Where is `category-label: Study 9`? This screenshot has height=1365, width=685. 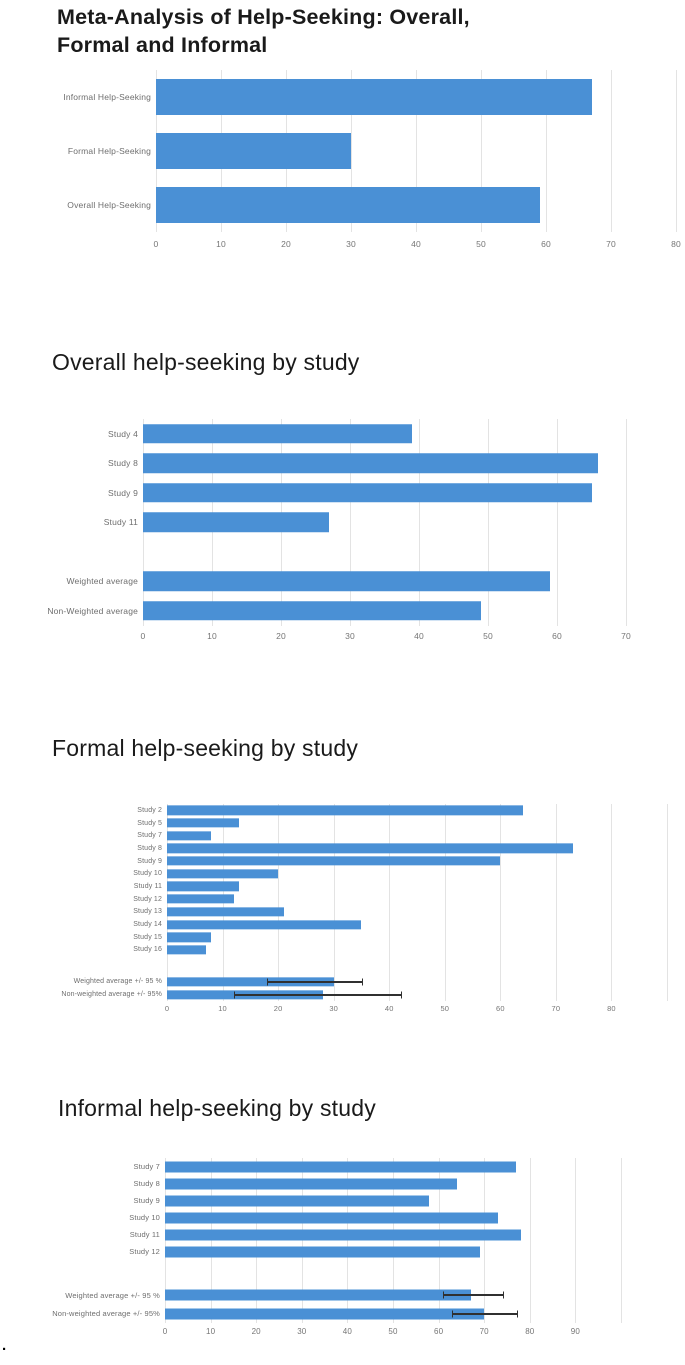 category-label: Study 9 is located at coordinates (122, 492).